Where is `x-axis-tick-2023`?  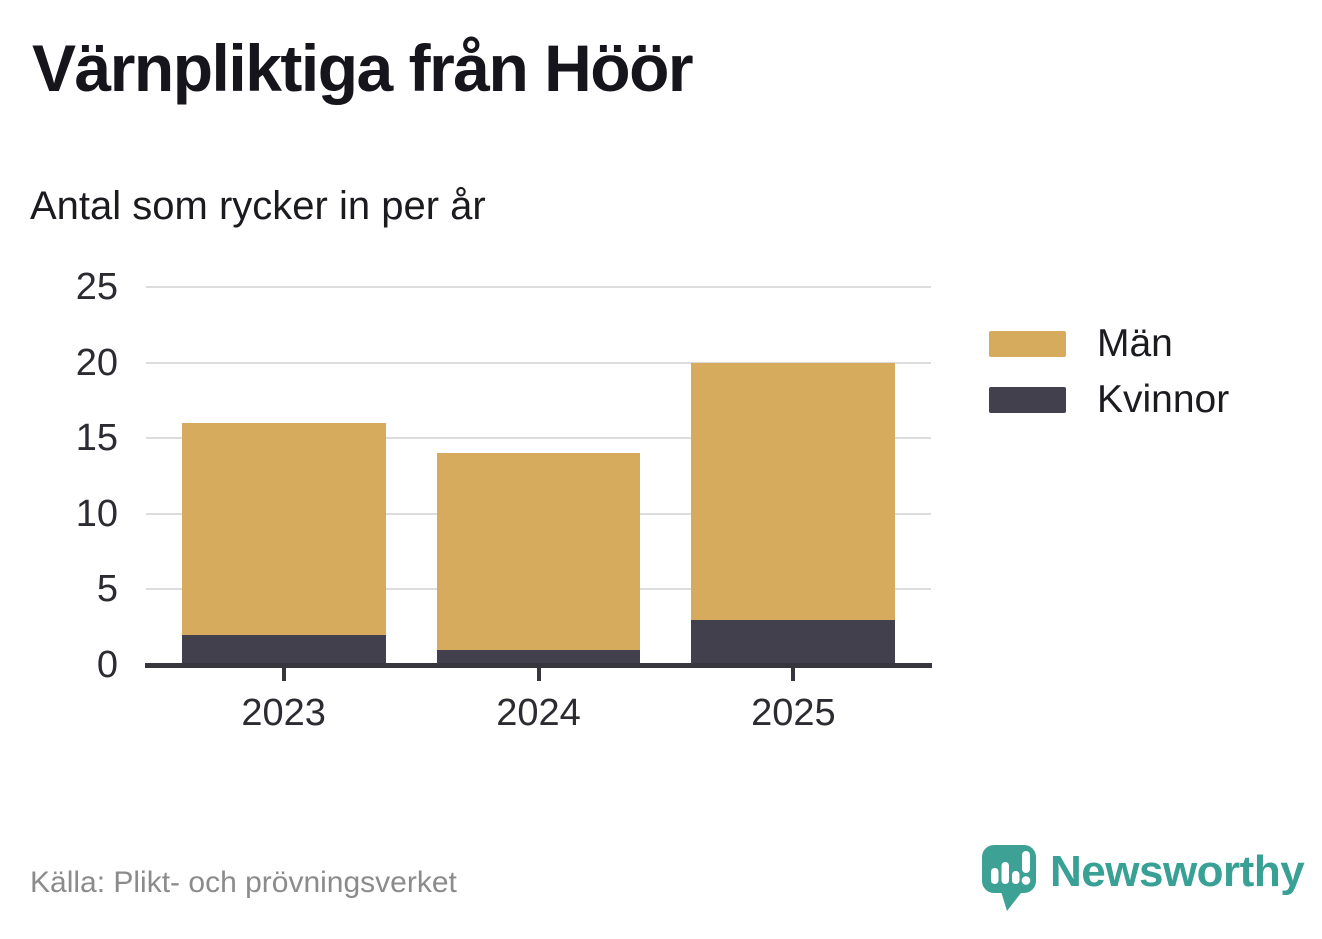
x-axis-tick-2023 is located at coordinates (283, 674).